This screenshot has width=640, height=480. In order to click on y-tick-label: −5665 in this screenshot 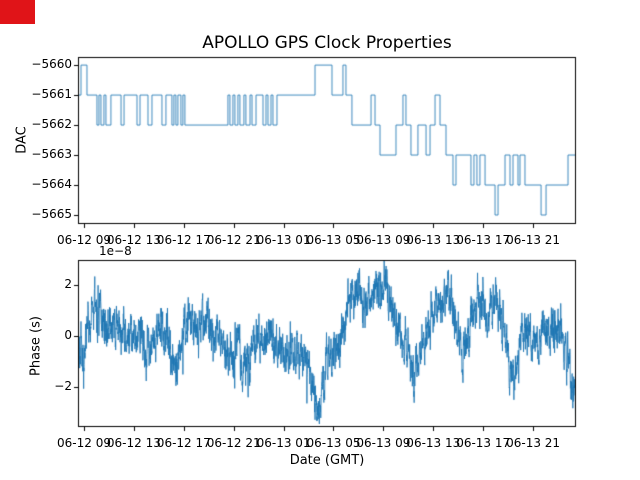, I will do `click(51, 214)`.